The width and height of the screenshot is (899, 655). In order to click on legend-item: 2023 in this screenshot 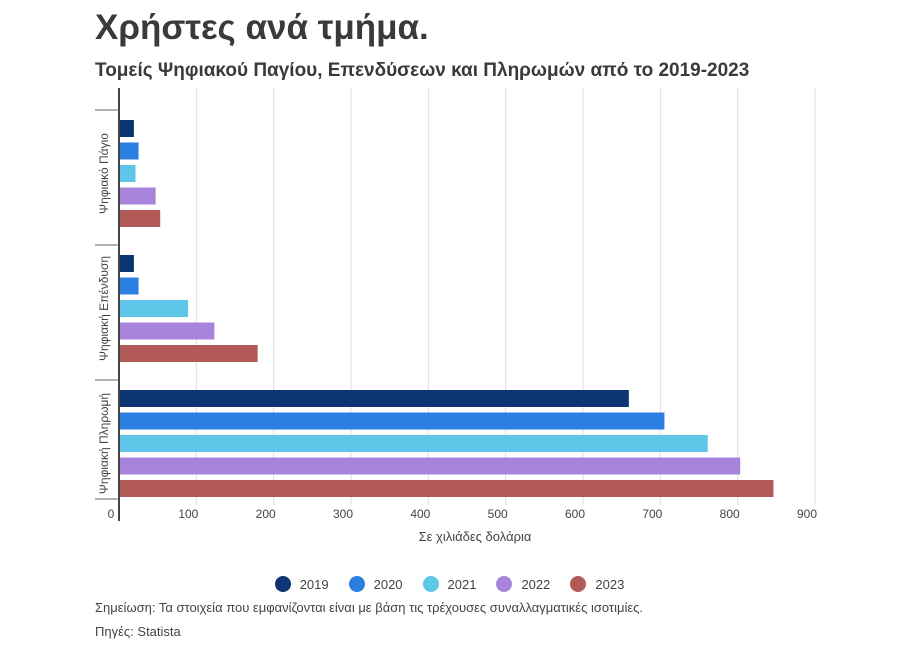, I will do `click(597, 584)`.